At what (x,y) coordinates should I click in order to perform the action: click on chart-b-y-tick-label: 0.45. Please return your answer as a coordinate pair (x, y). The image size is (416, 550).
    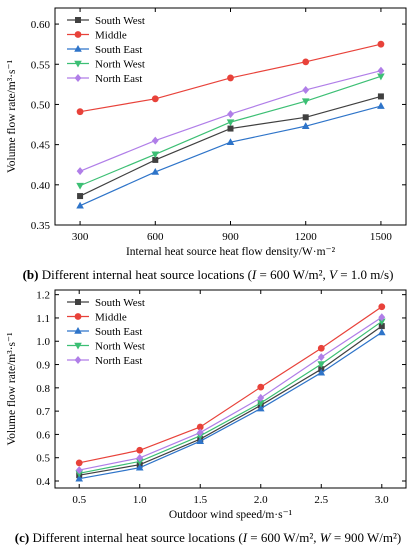
    Looking at the image, I should click on (41, 146).